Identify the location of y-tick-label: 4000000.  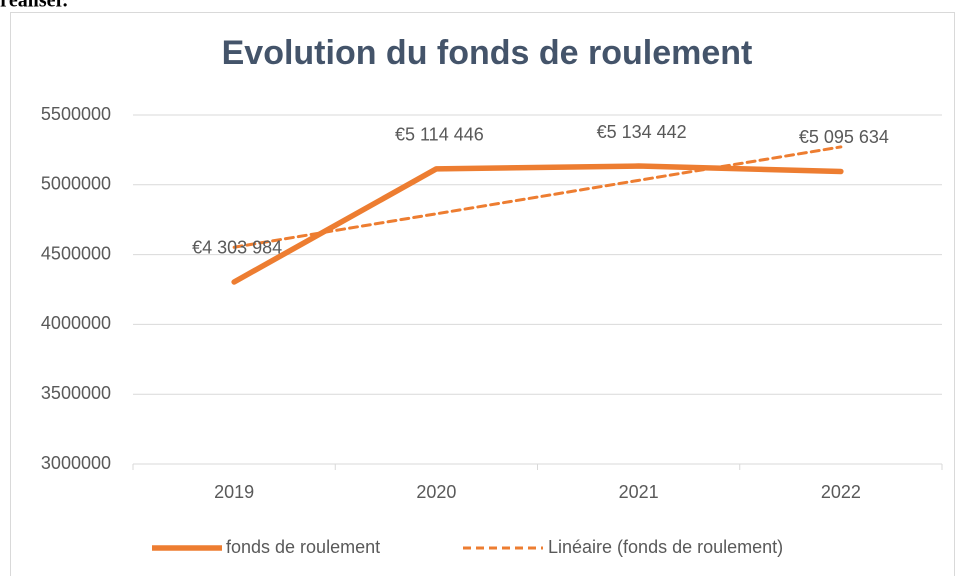
(76, 323).